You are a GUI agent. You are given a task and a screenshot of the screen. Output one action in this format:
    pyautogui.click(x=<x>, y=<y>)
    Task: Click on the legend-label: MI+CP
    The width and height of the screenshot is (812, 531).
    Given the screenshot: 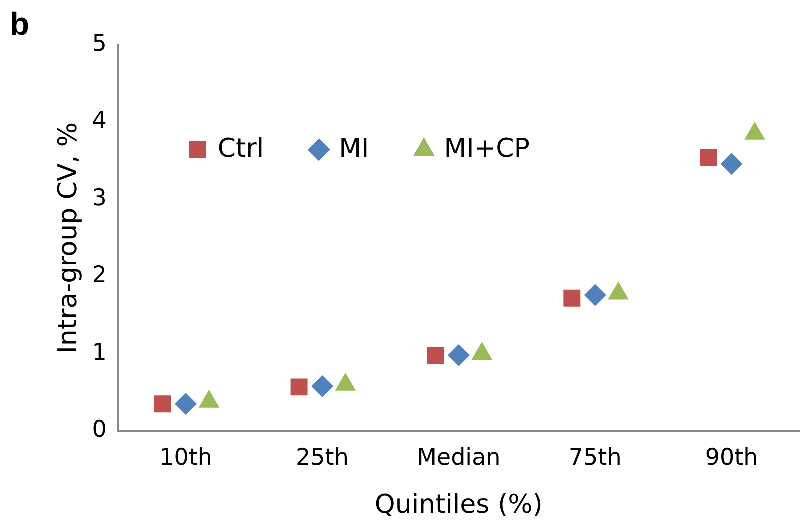 What is the action you would take?
    pyautogui.click(x=487, y=149)
    